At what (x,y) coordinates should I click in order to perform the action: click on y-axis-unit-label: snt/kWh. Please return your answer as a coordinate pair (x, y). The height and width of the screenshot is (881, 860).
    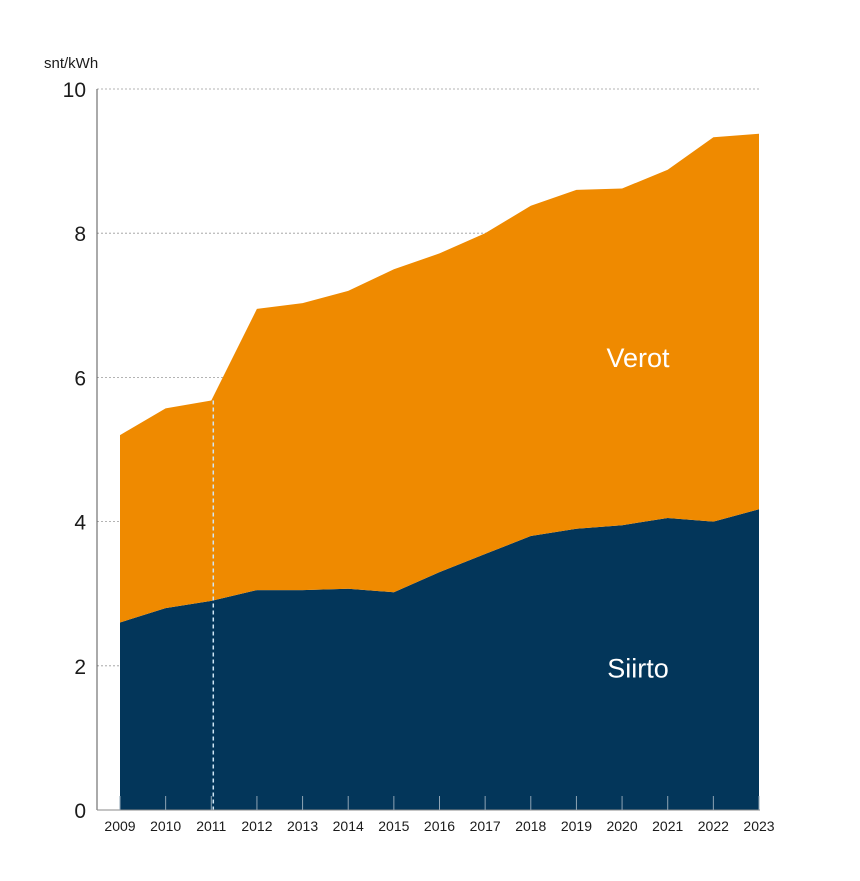
    Looking at the image, I should click on (71, 63).